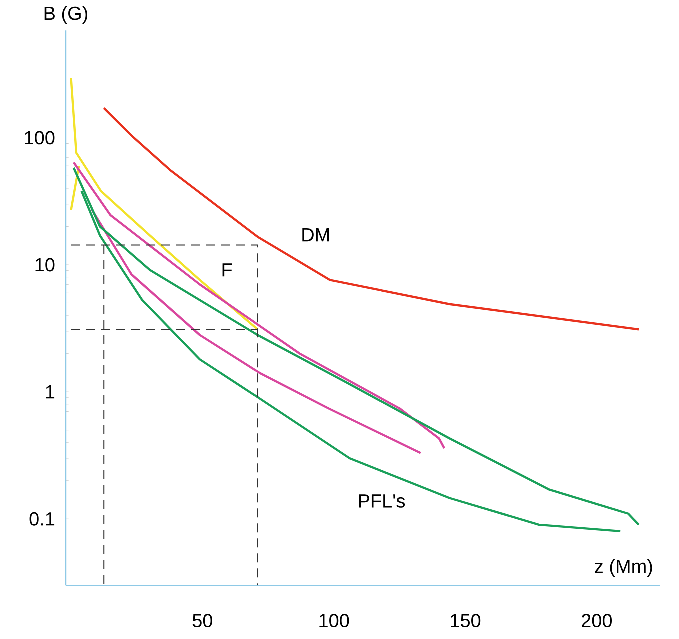 The height and width of the screenshot is (639, 679). Describe the element at coordinates (316, 235) in the screenshot. I see `series-label: DM` at that location.